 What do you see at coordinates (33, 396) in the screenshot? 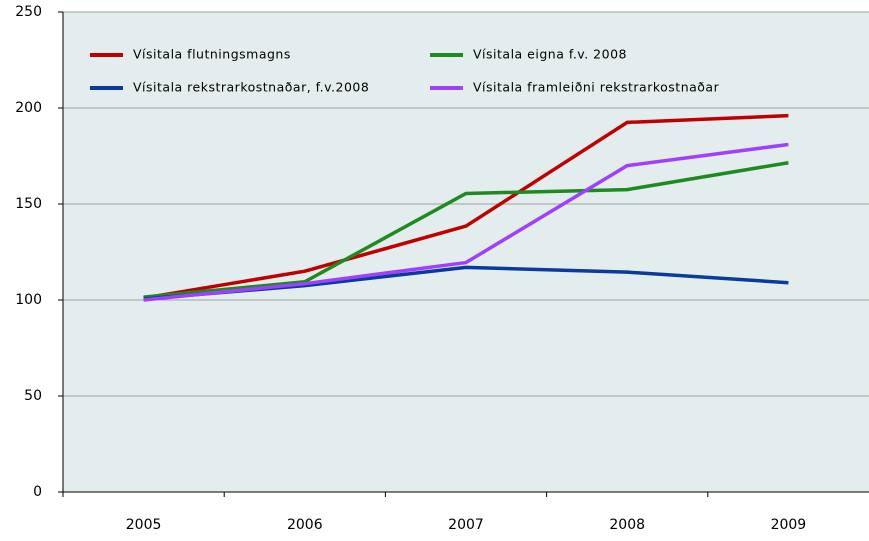
I see `y-tick-label: 50` at bounding box center [33, 396].